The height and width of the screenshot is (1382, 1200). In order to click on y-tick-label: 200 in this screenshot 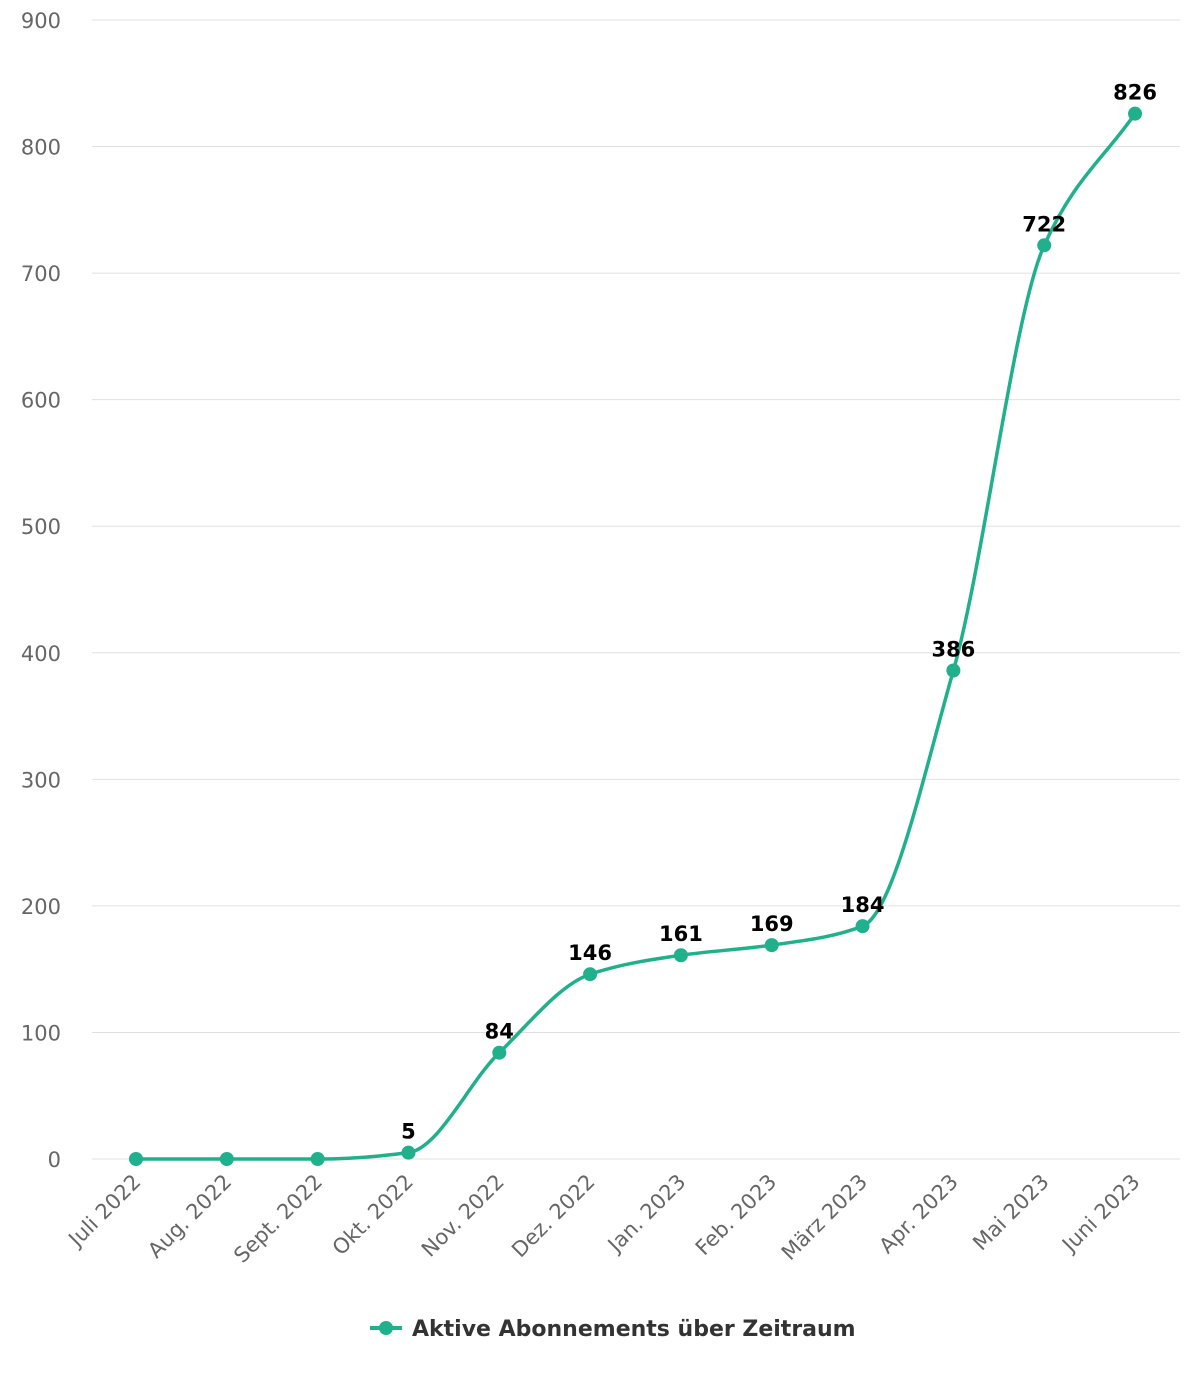, I will do `click(41, 907)`.